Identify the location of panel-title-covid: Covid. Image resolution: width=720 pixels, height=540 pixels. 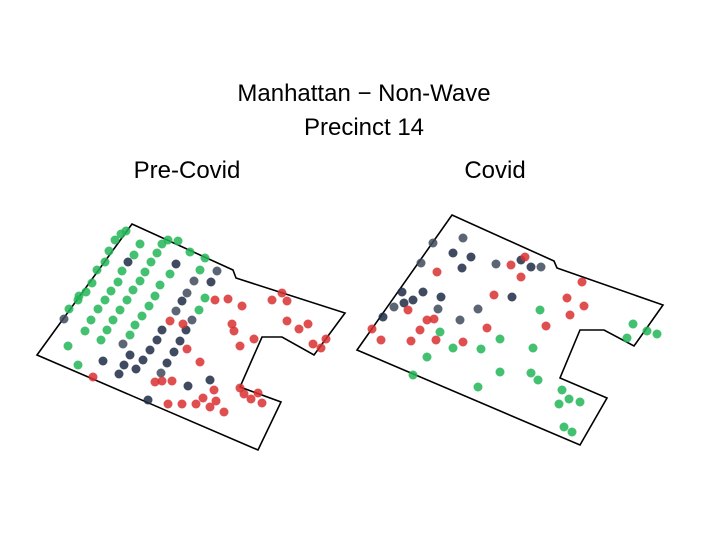
(495, 170).